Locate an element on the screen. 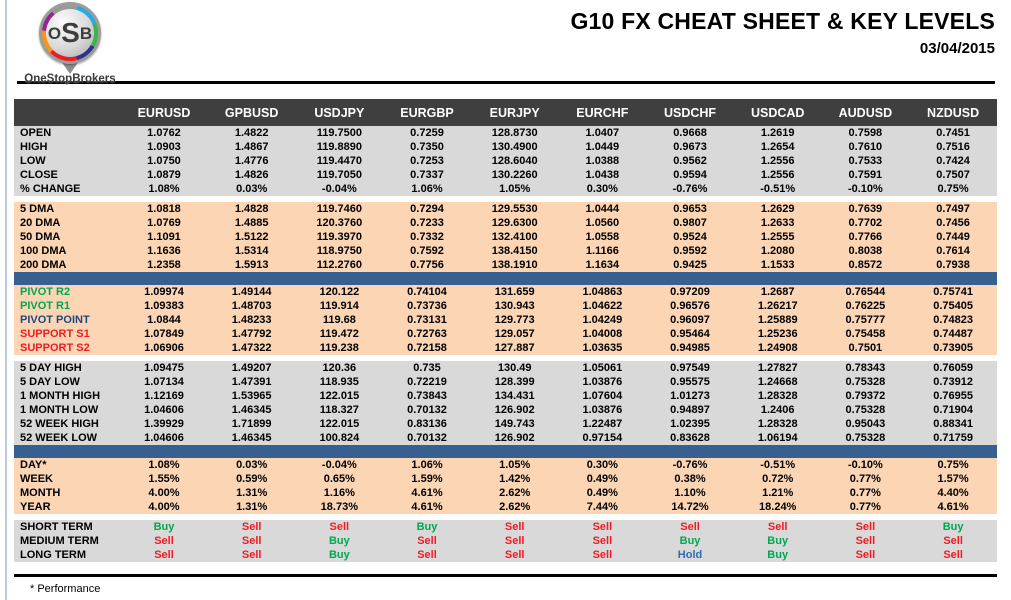 This screenshot has height=600, width=1011. row-label: 100 DMA is located at coordinates (67, 251).